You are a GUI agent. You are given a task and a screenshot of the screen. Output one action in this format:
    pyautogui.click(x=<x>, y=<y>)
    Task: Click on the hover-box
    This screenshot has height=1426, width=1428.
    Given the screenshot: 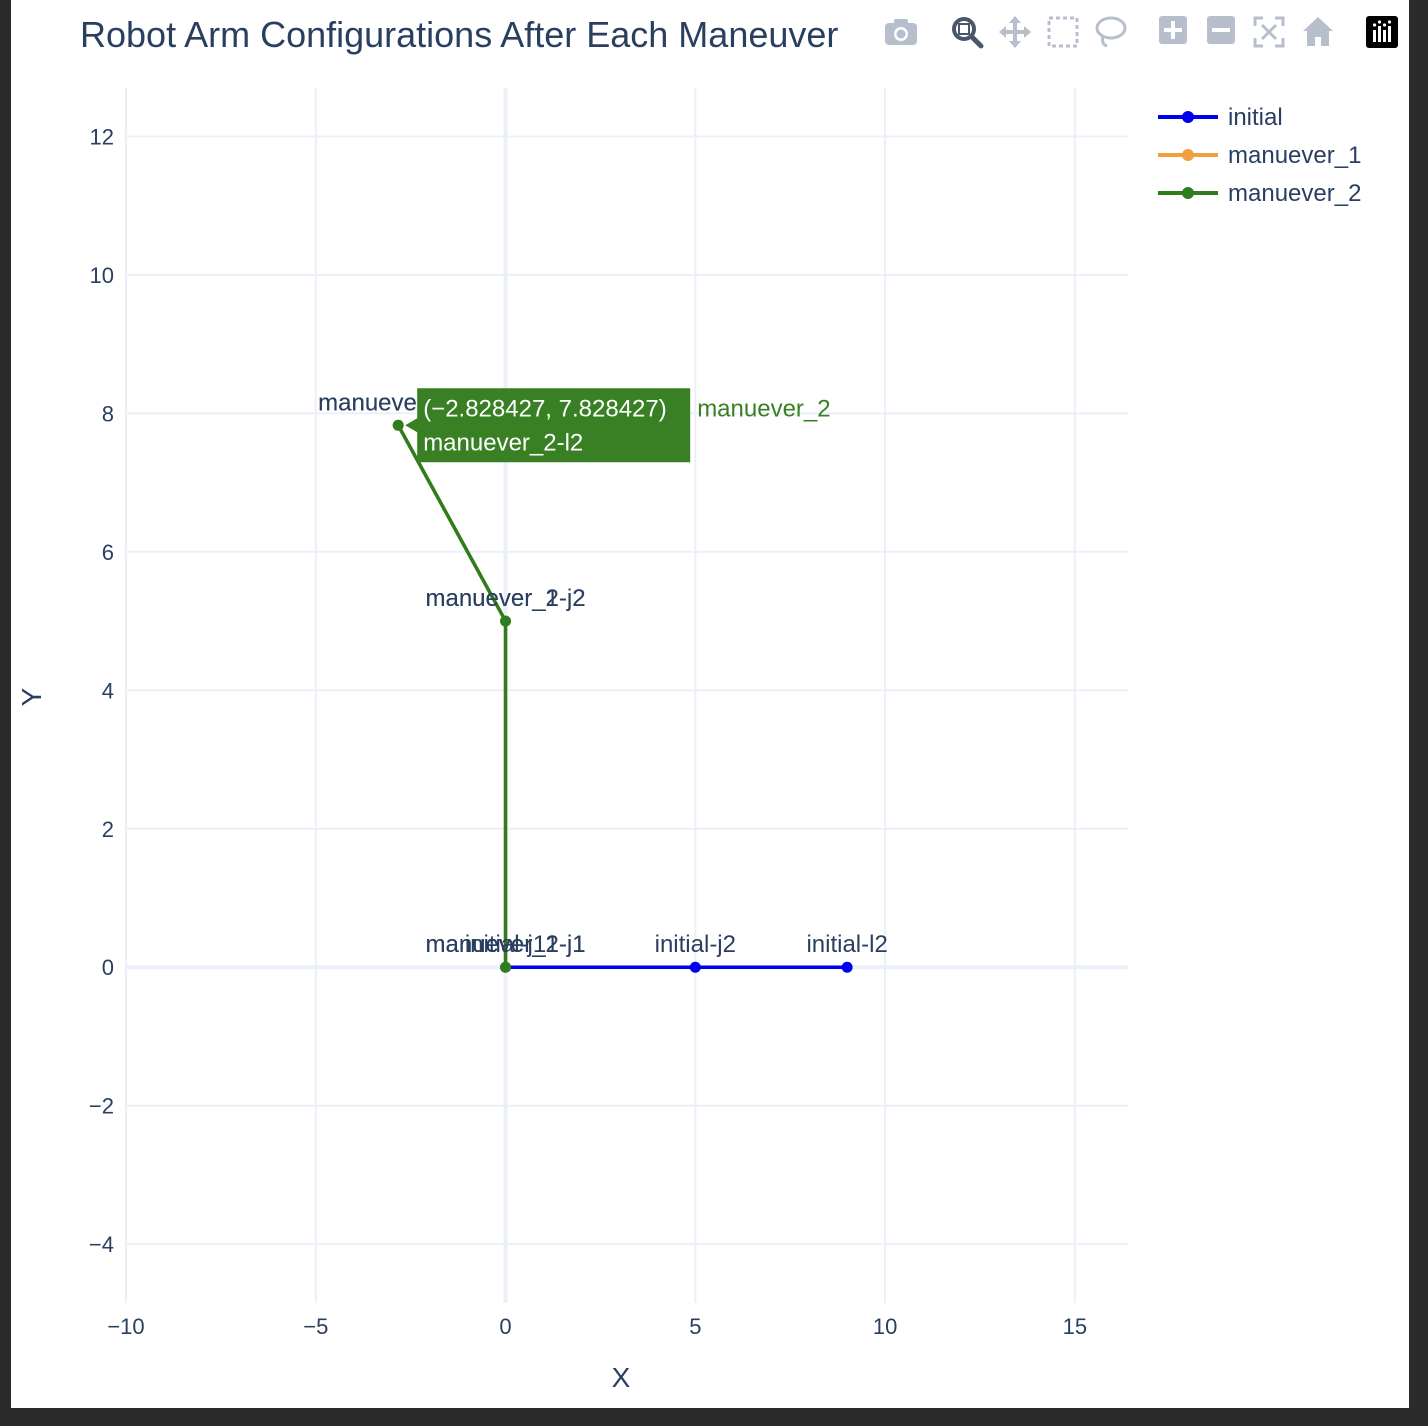 What is the action you would take?
    pyautogui.click(x=548, y=425)
    